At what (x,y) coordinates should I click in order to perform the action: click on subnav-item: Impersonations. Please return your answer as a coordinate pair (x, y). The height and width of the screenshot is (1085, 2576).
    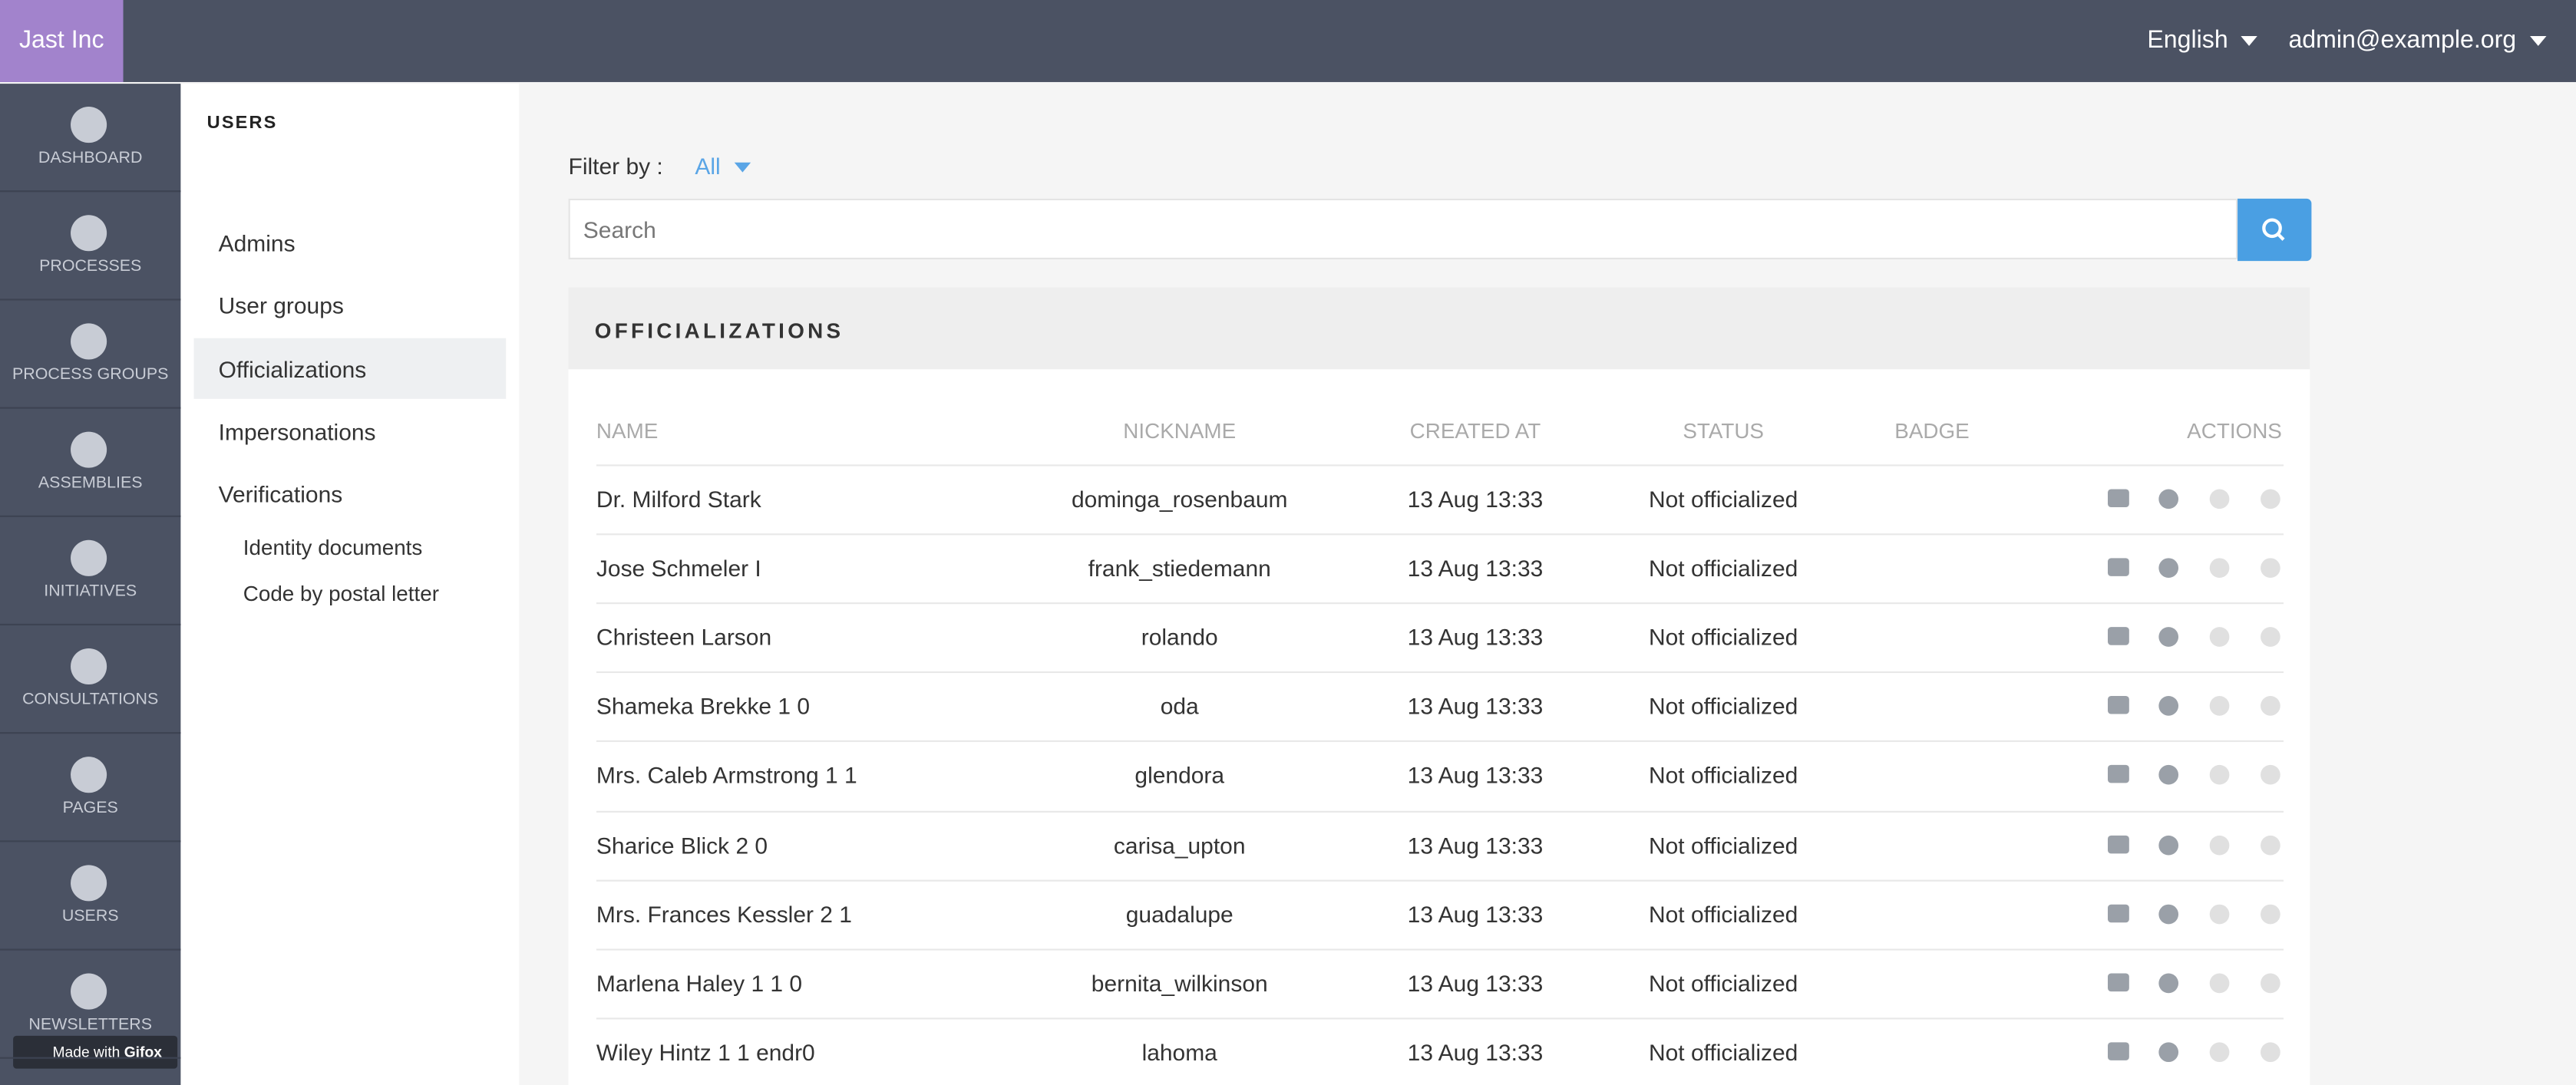
    Looking at the image, I should click on (297, 432).